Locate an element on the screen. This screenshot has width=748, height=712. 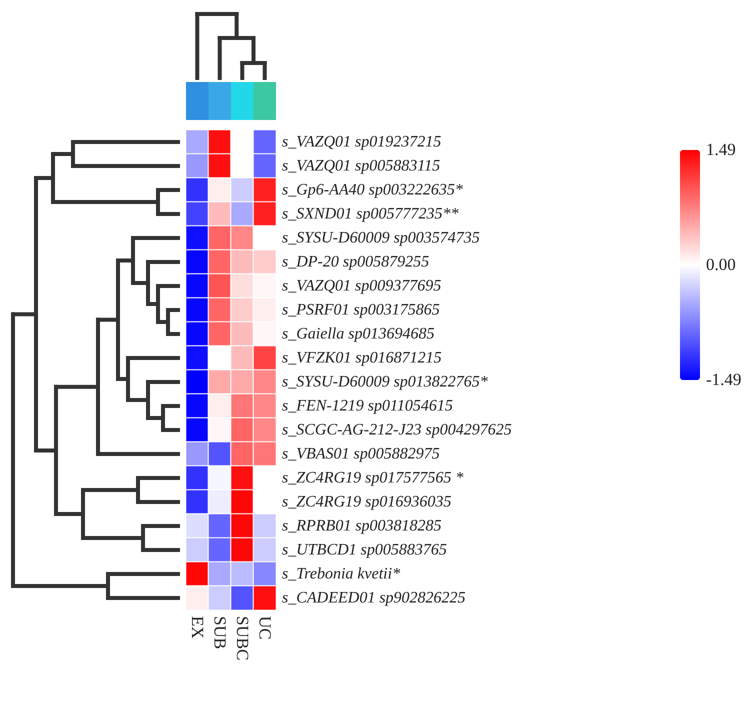
y-tick-label: s_SYSU-D60009 sp003574735 is located at coordinates (381, 238).